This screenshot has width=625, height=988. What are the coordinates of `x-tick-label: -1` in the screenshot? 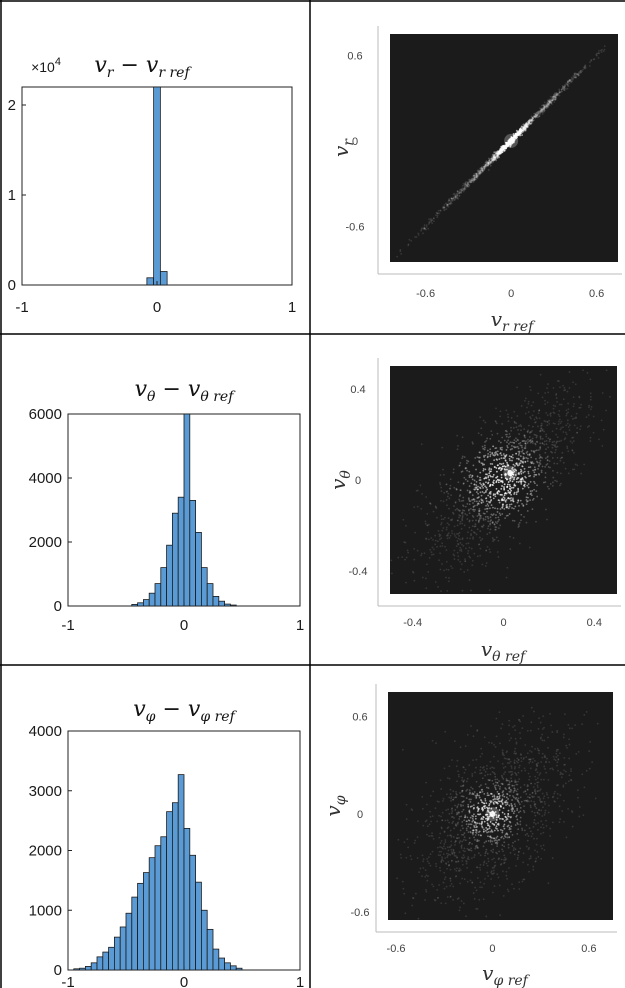 It's located at (67, 625).